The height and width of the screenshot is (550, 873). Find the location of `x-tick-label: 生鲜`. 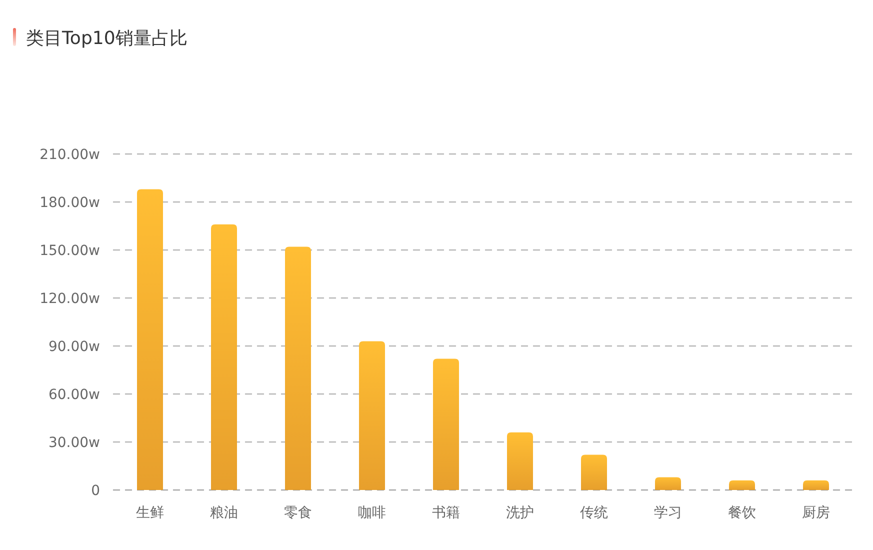

x-tick-label: 生鲜 is located at coordinates (150, 513).